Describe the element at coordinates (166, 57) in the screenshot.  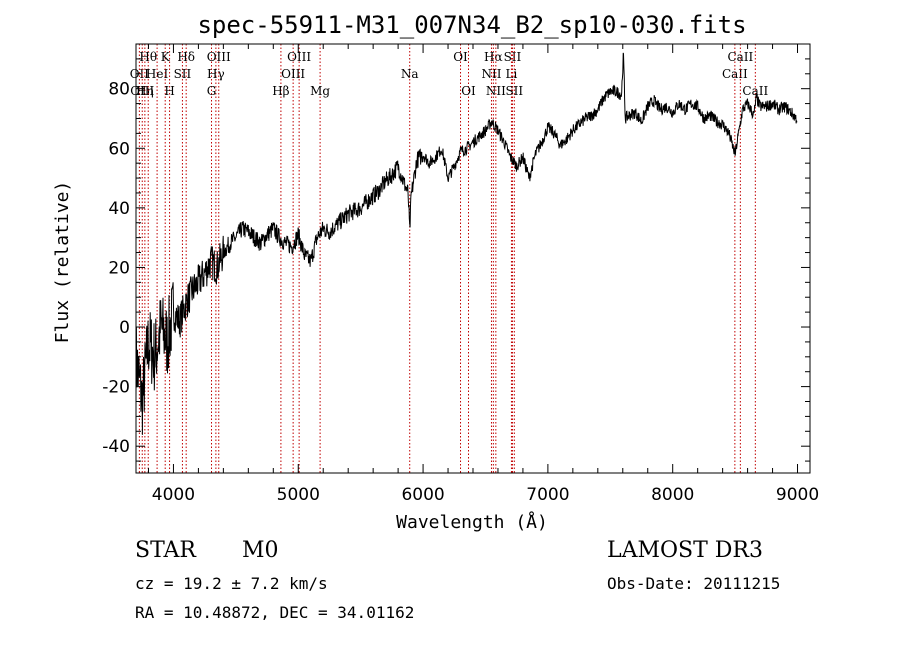
I see `line-label: K` at that location.